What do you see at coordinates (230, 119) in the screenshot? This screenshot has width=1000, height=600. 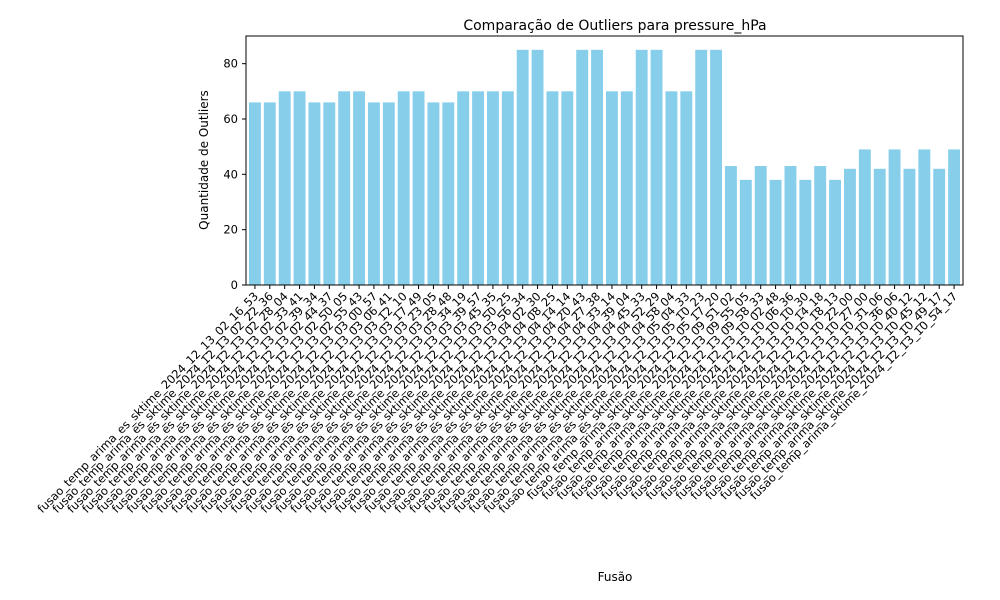 I see `y-tick-label-3: 60` at bounding box center [230, 119].